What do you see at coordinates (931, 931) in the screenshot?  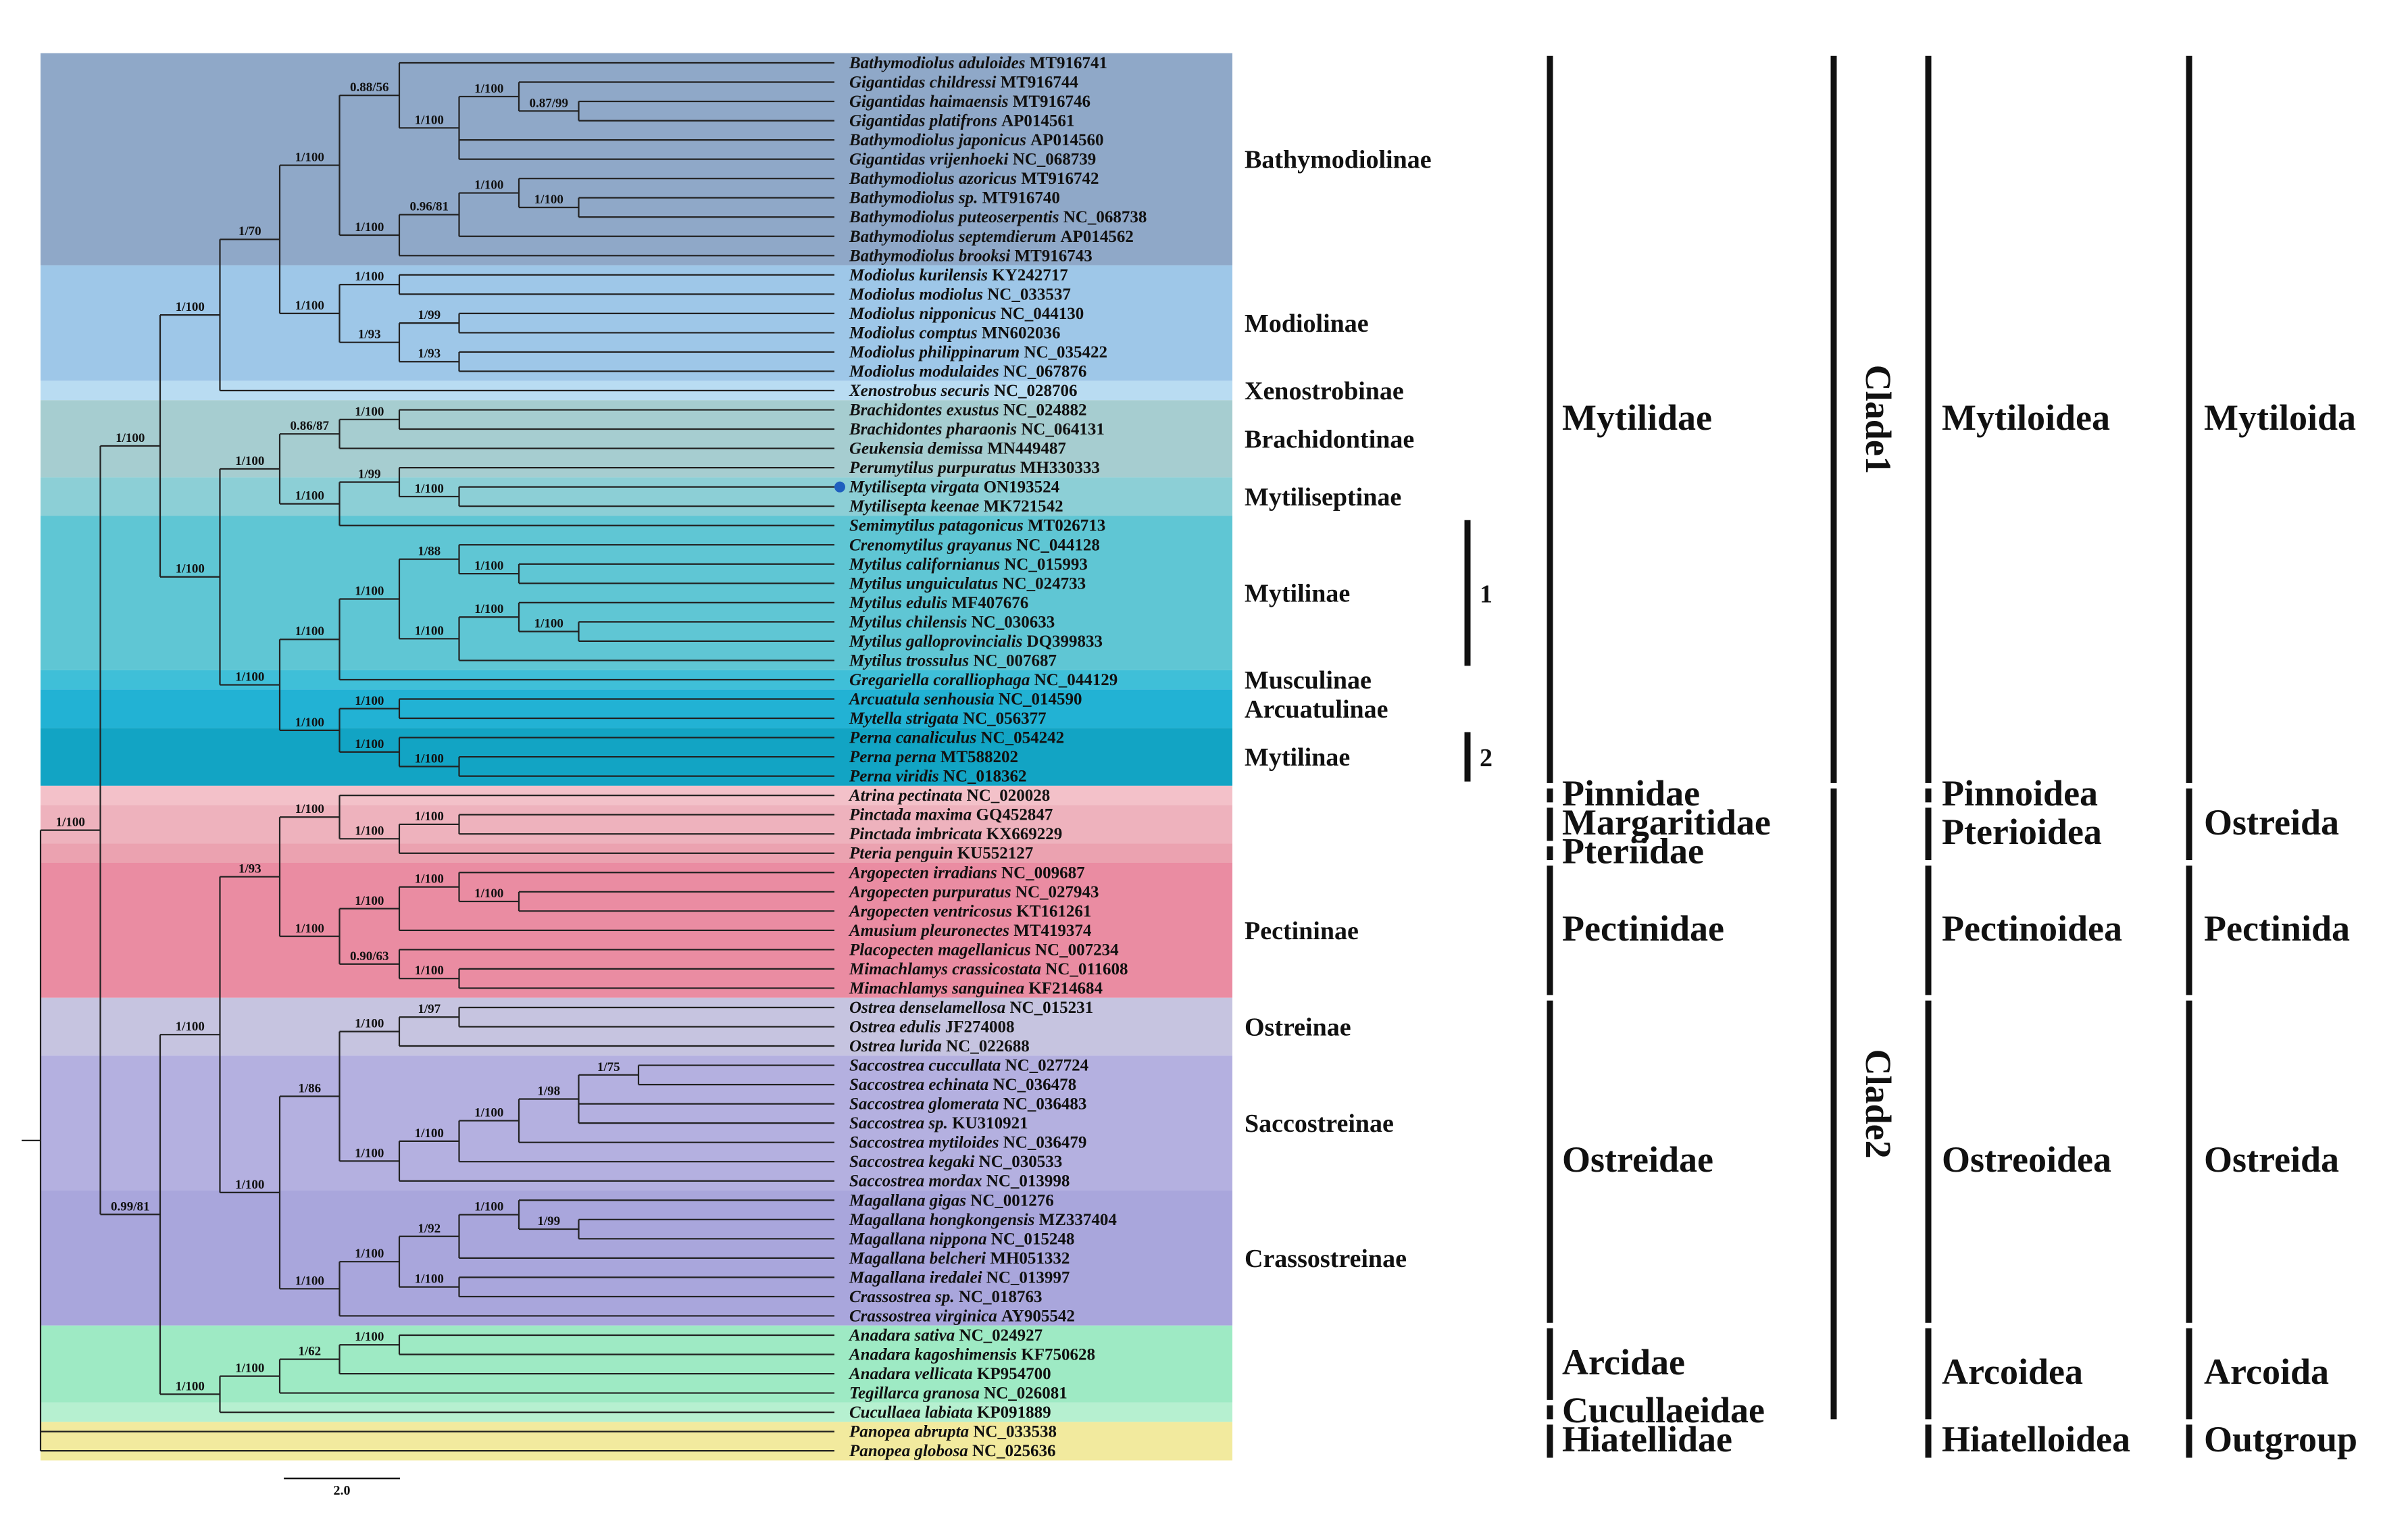 I see `species-name: Amusium pleuronectes` at bounding box center [931, 931].